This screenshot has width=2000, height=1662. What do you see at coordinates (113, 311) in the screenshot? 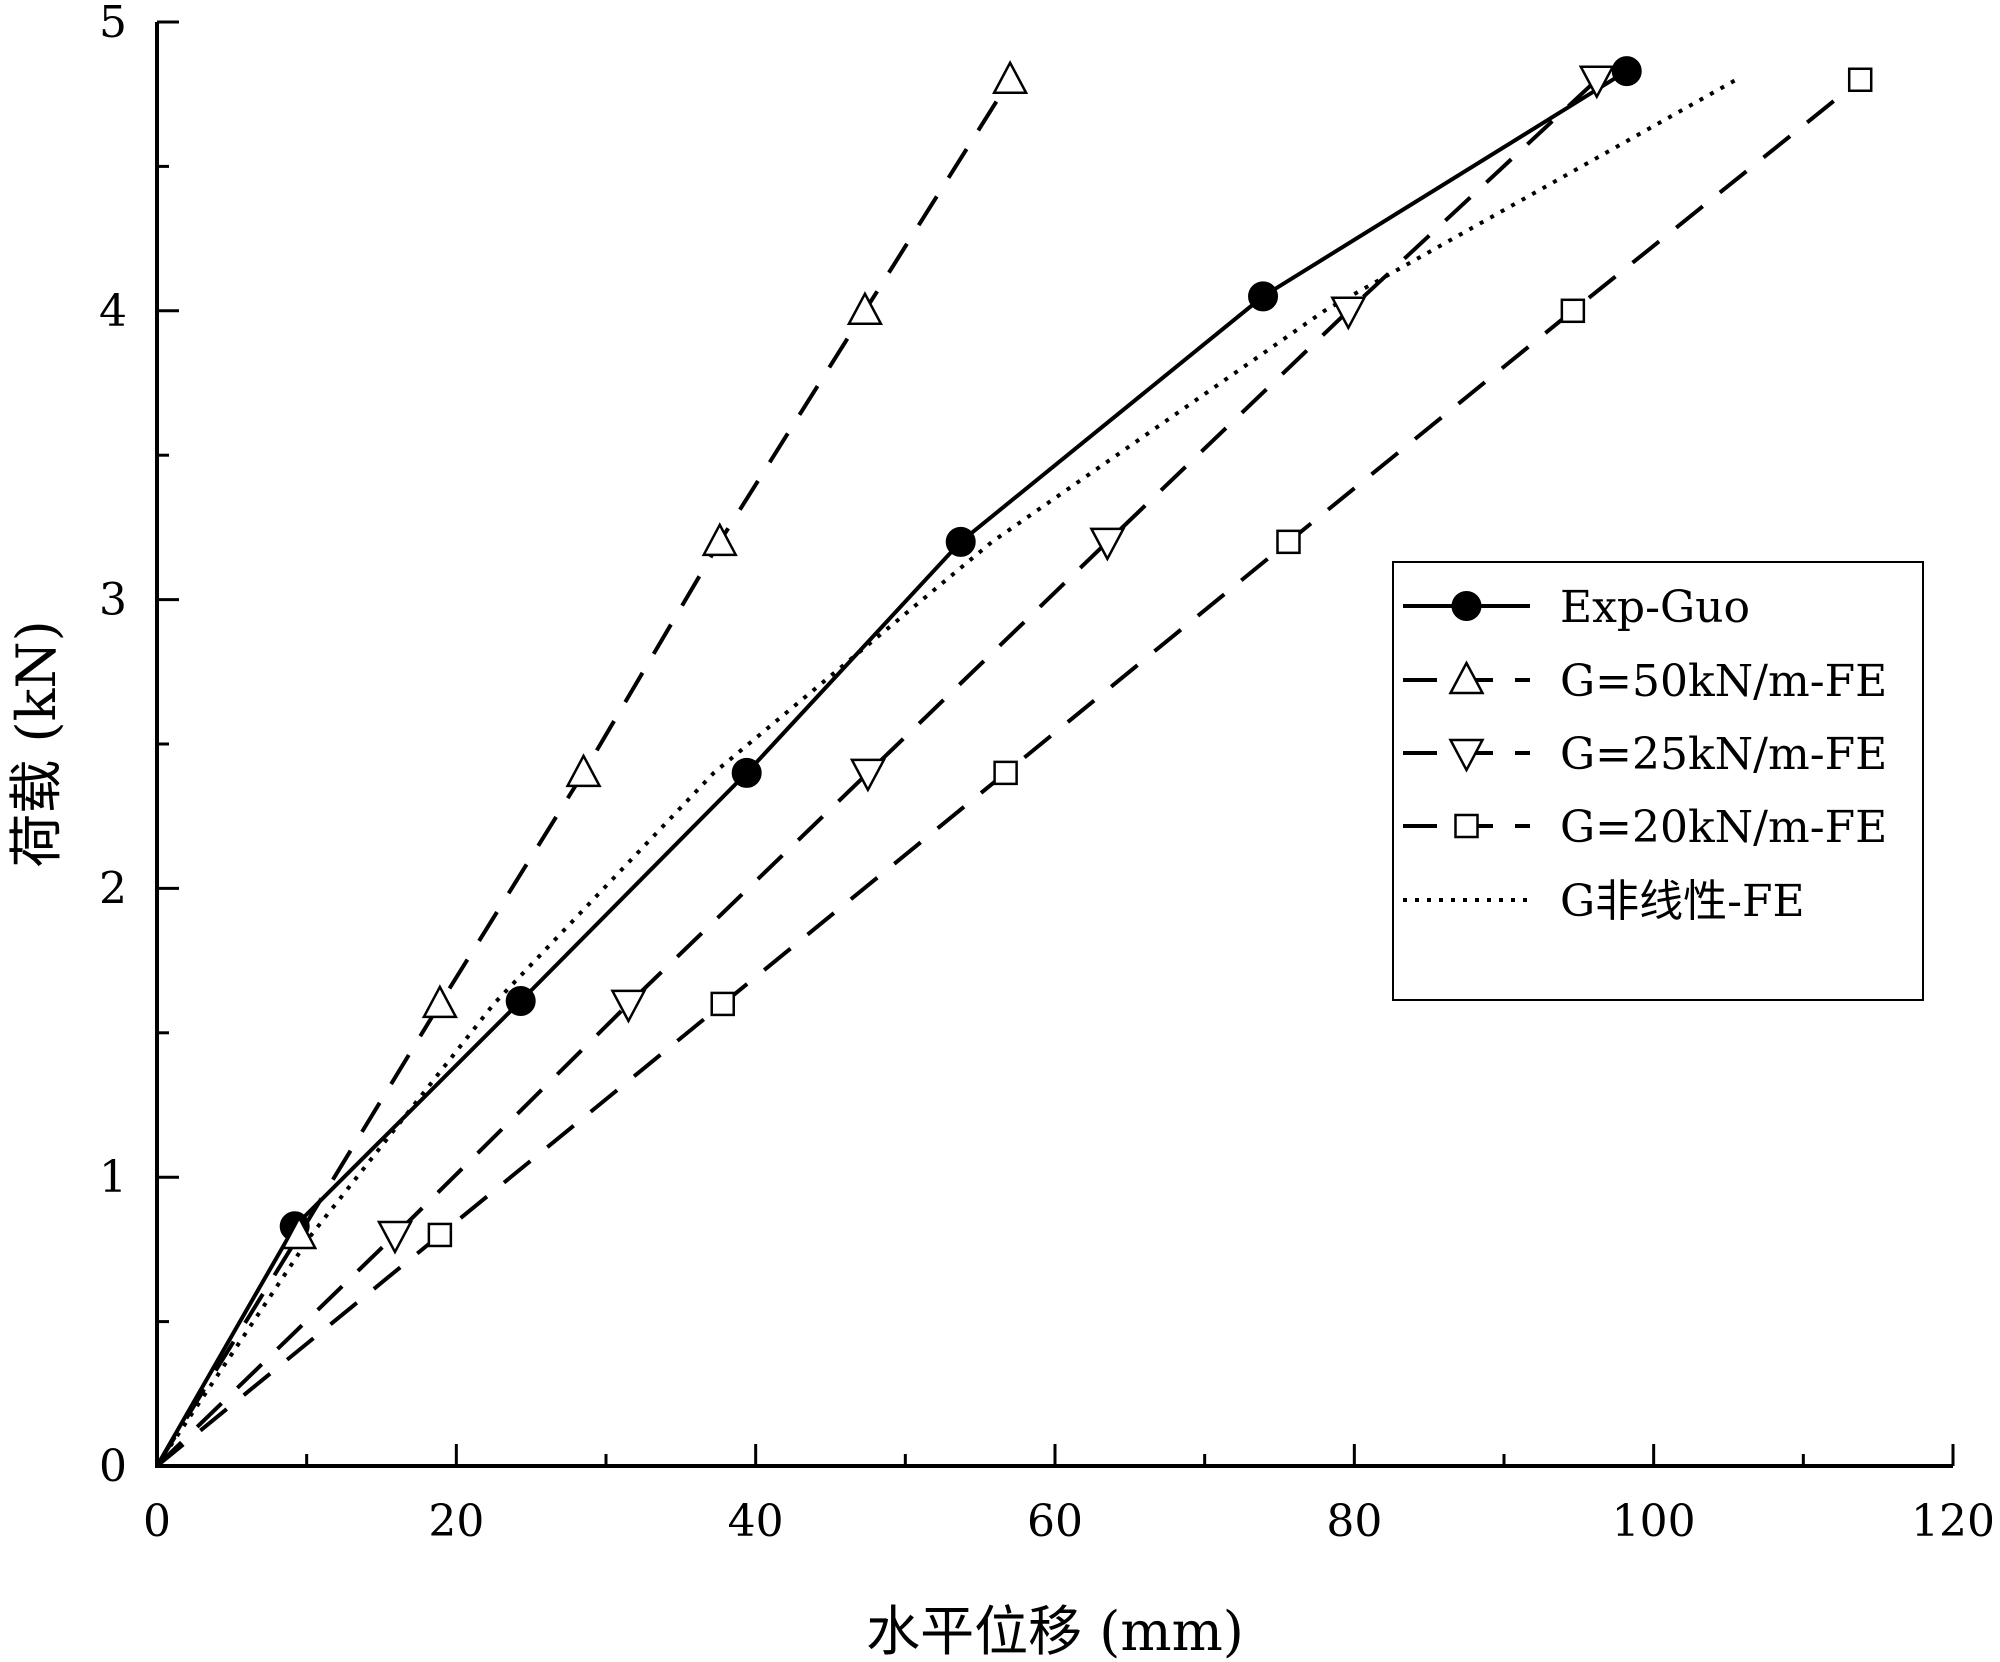
I see `y-tick-label: 4` at bounding box center [113, 311].